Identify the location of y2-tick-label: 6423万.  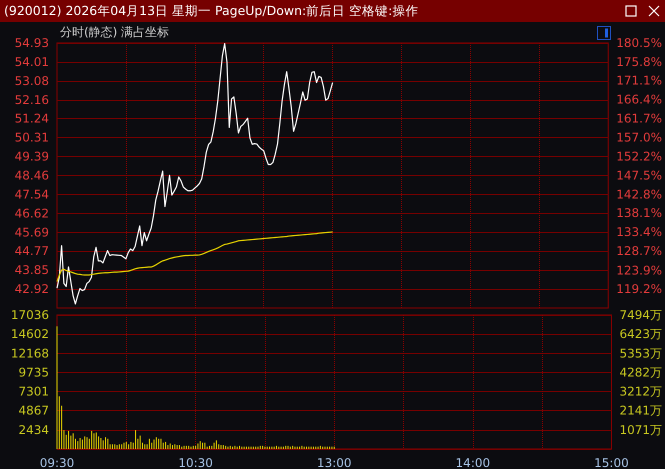
(640, 334).